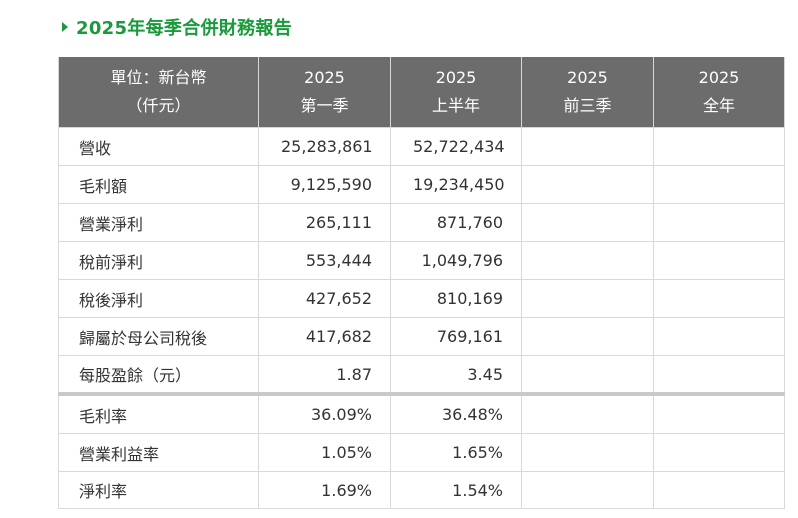 The height and width of the screenshot is (518, 798). What do you see at coordinates (158, 184) in the screenshot?
I see `row-label: 毛利額` at bounding box center [158, 184].